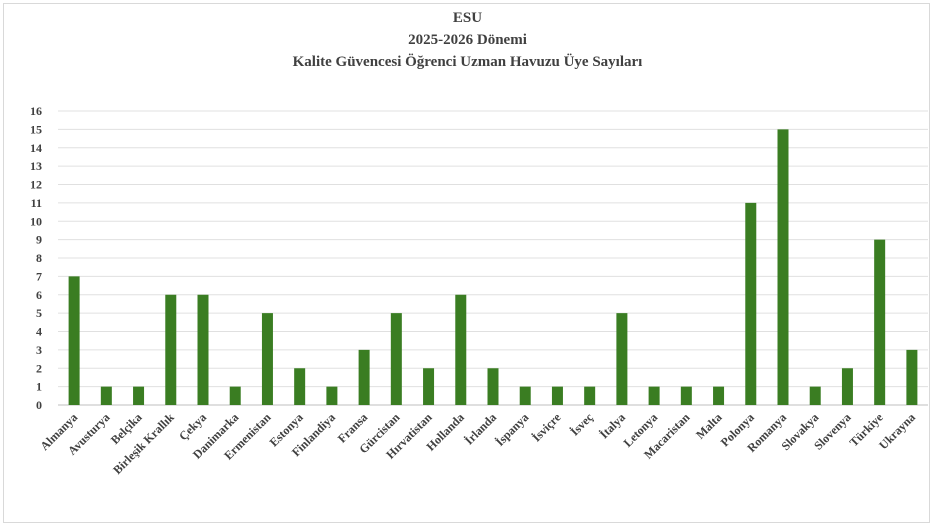 This screenshot has width=935, height=528. Describe the element at coordinates (39, 332) in the screenshot. I see `y-tick-label: 4` at that location.